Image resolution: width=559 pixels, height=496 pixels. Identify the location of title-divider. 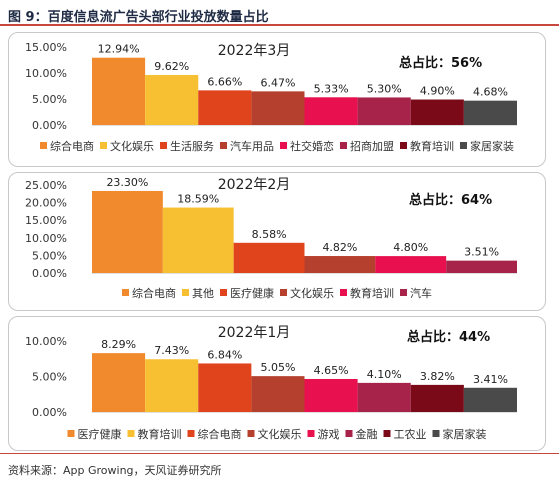
(279, 25).